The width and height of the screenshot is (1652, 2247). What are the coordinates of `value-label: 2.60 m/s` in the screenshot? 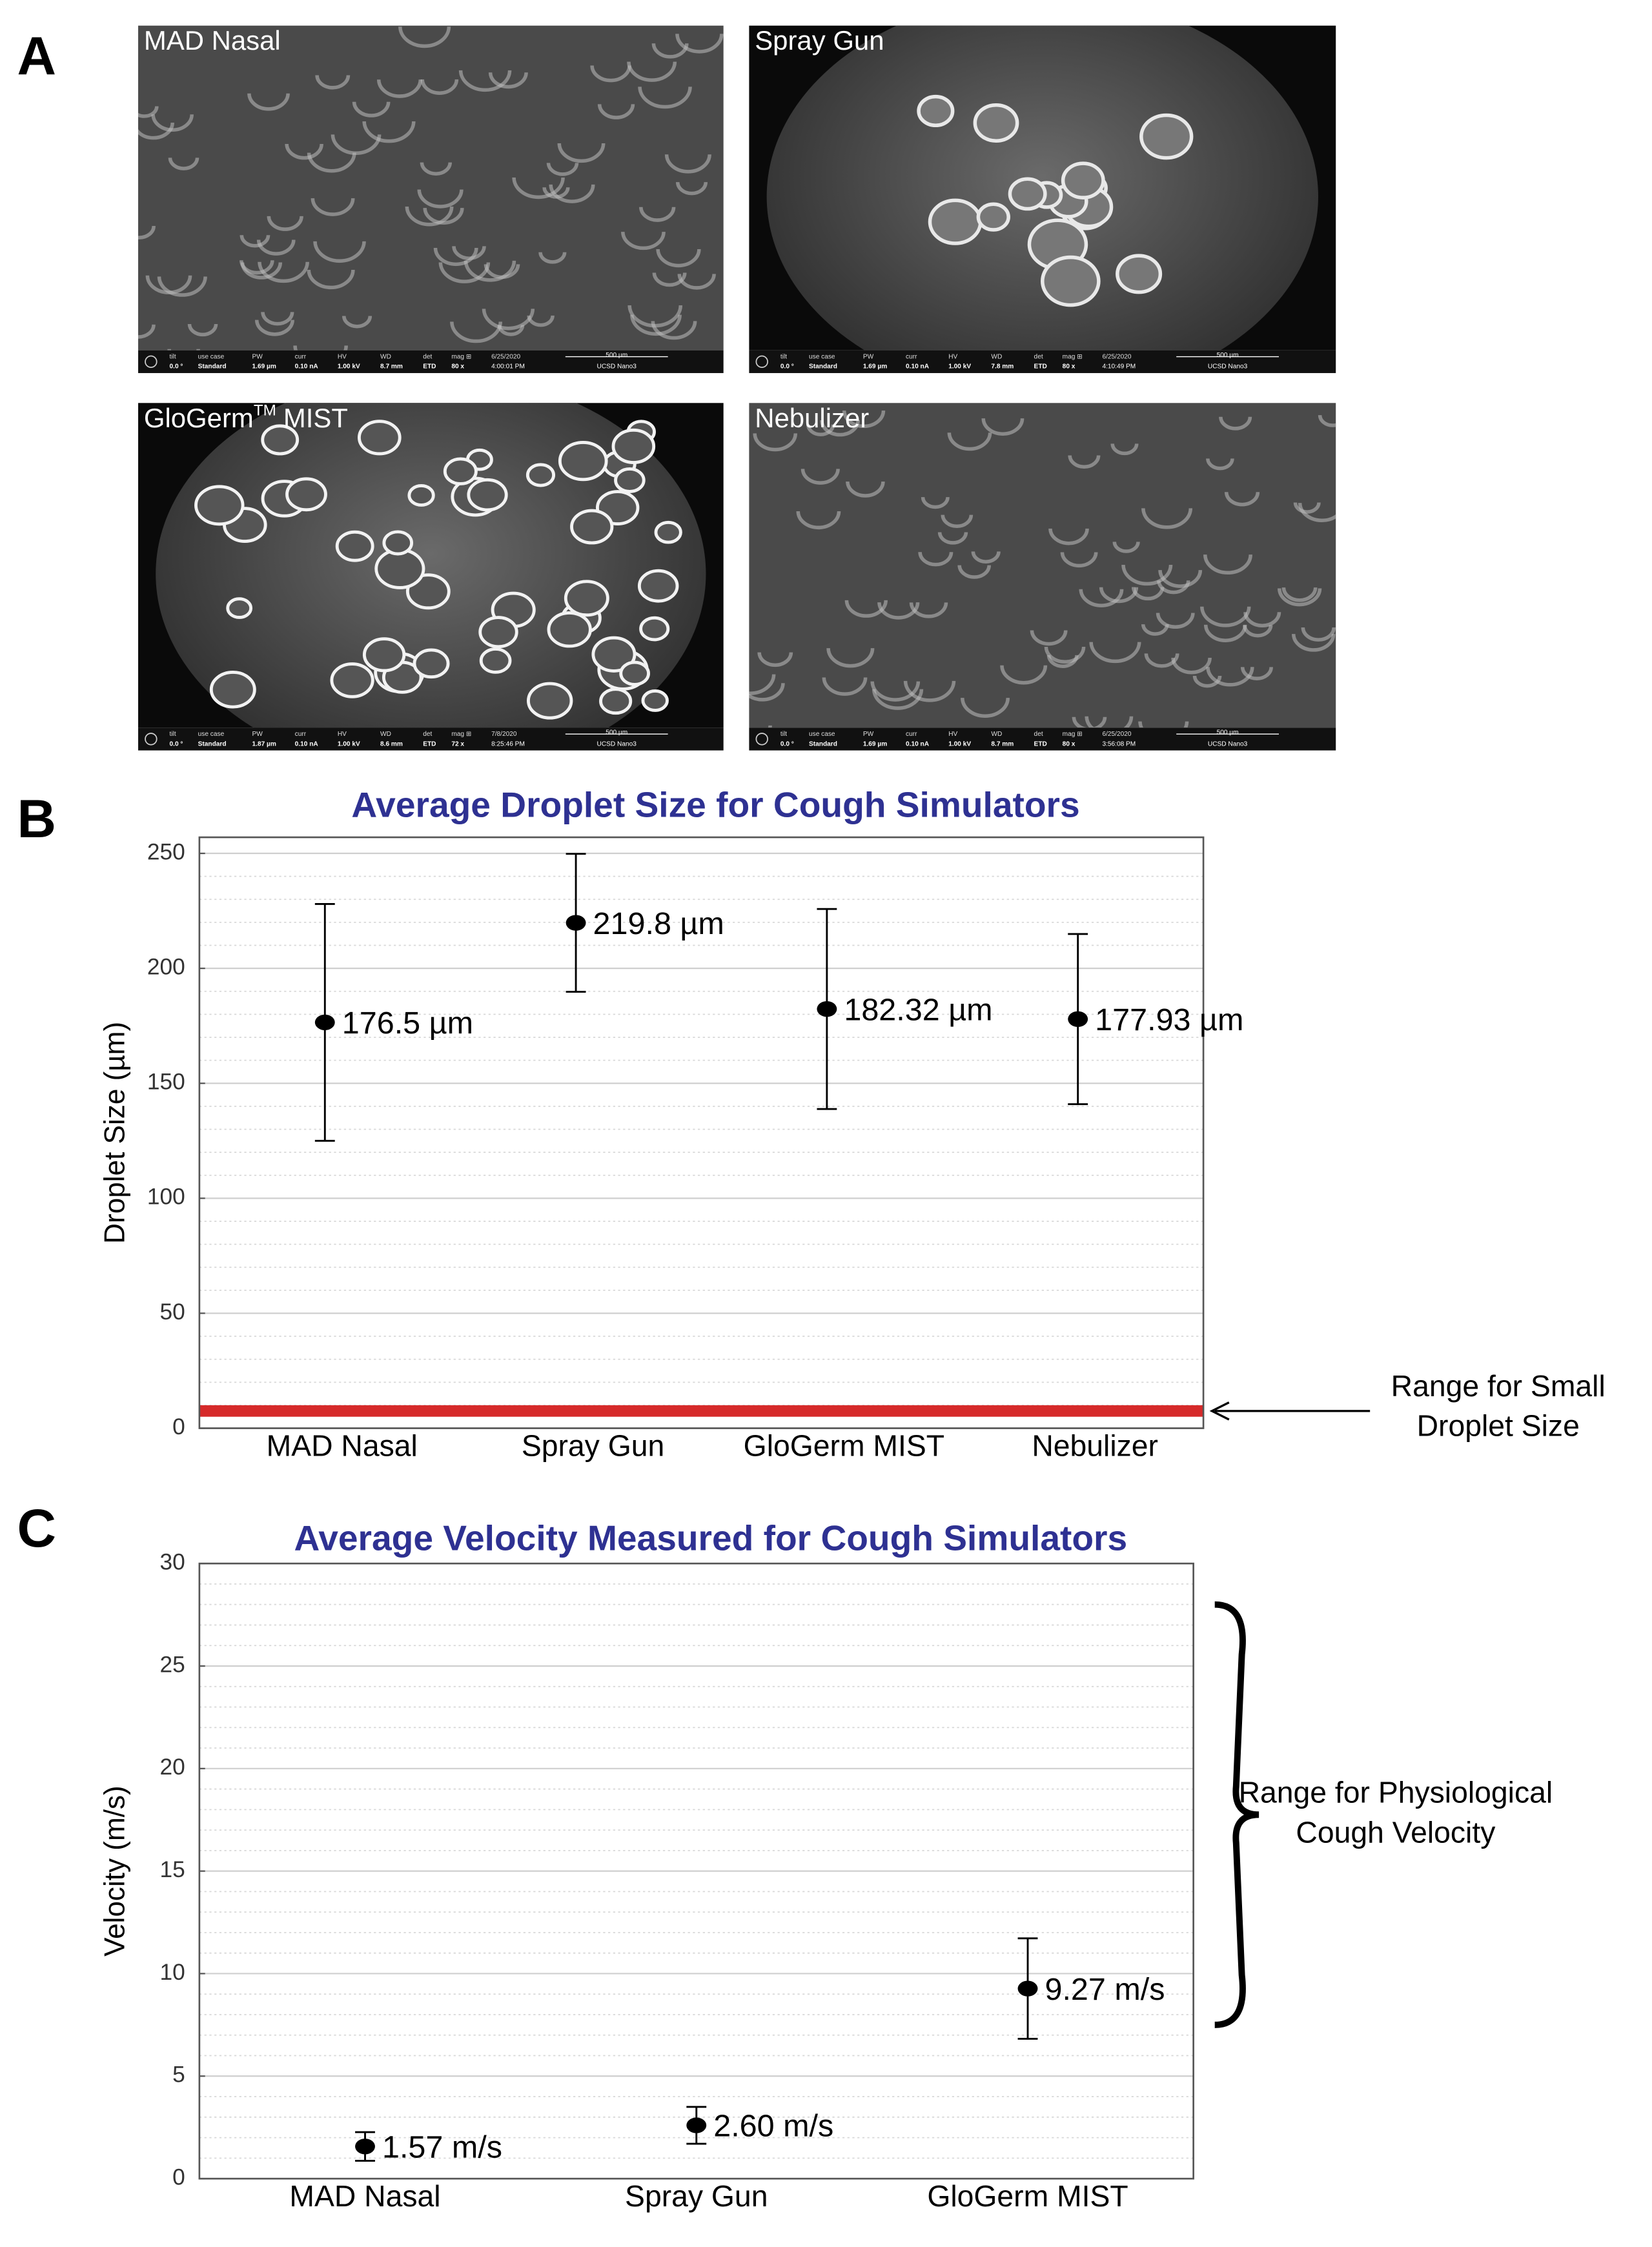 It's located at (773, 2126).